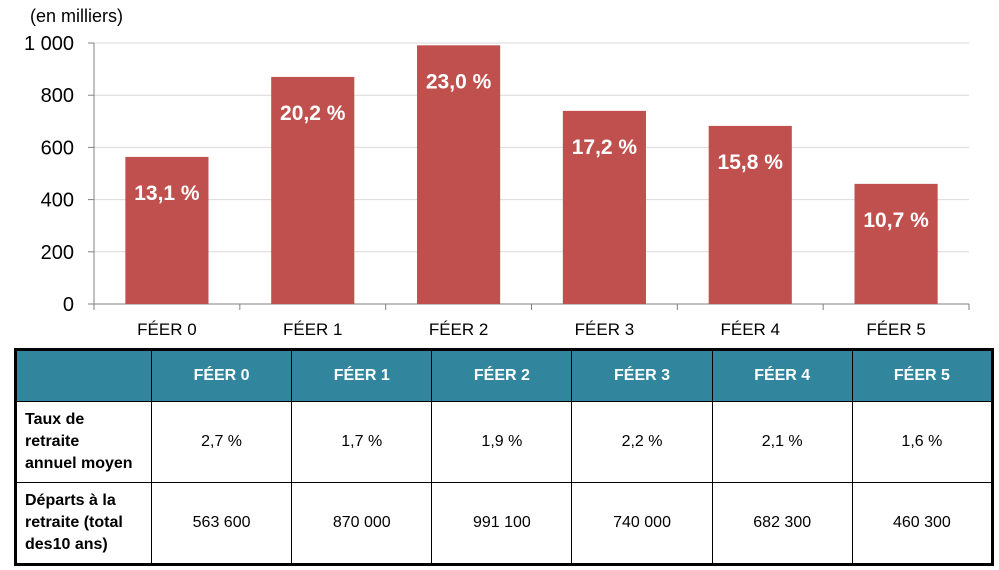 This screenshot has height=570, width=999. Describe the element at coordinates (896, 220) in the screenshot. I see `data-label: 10,7 %` at that location.